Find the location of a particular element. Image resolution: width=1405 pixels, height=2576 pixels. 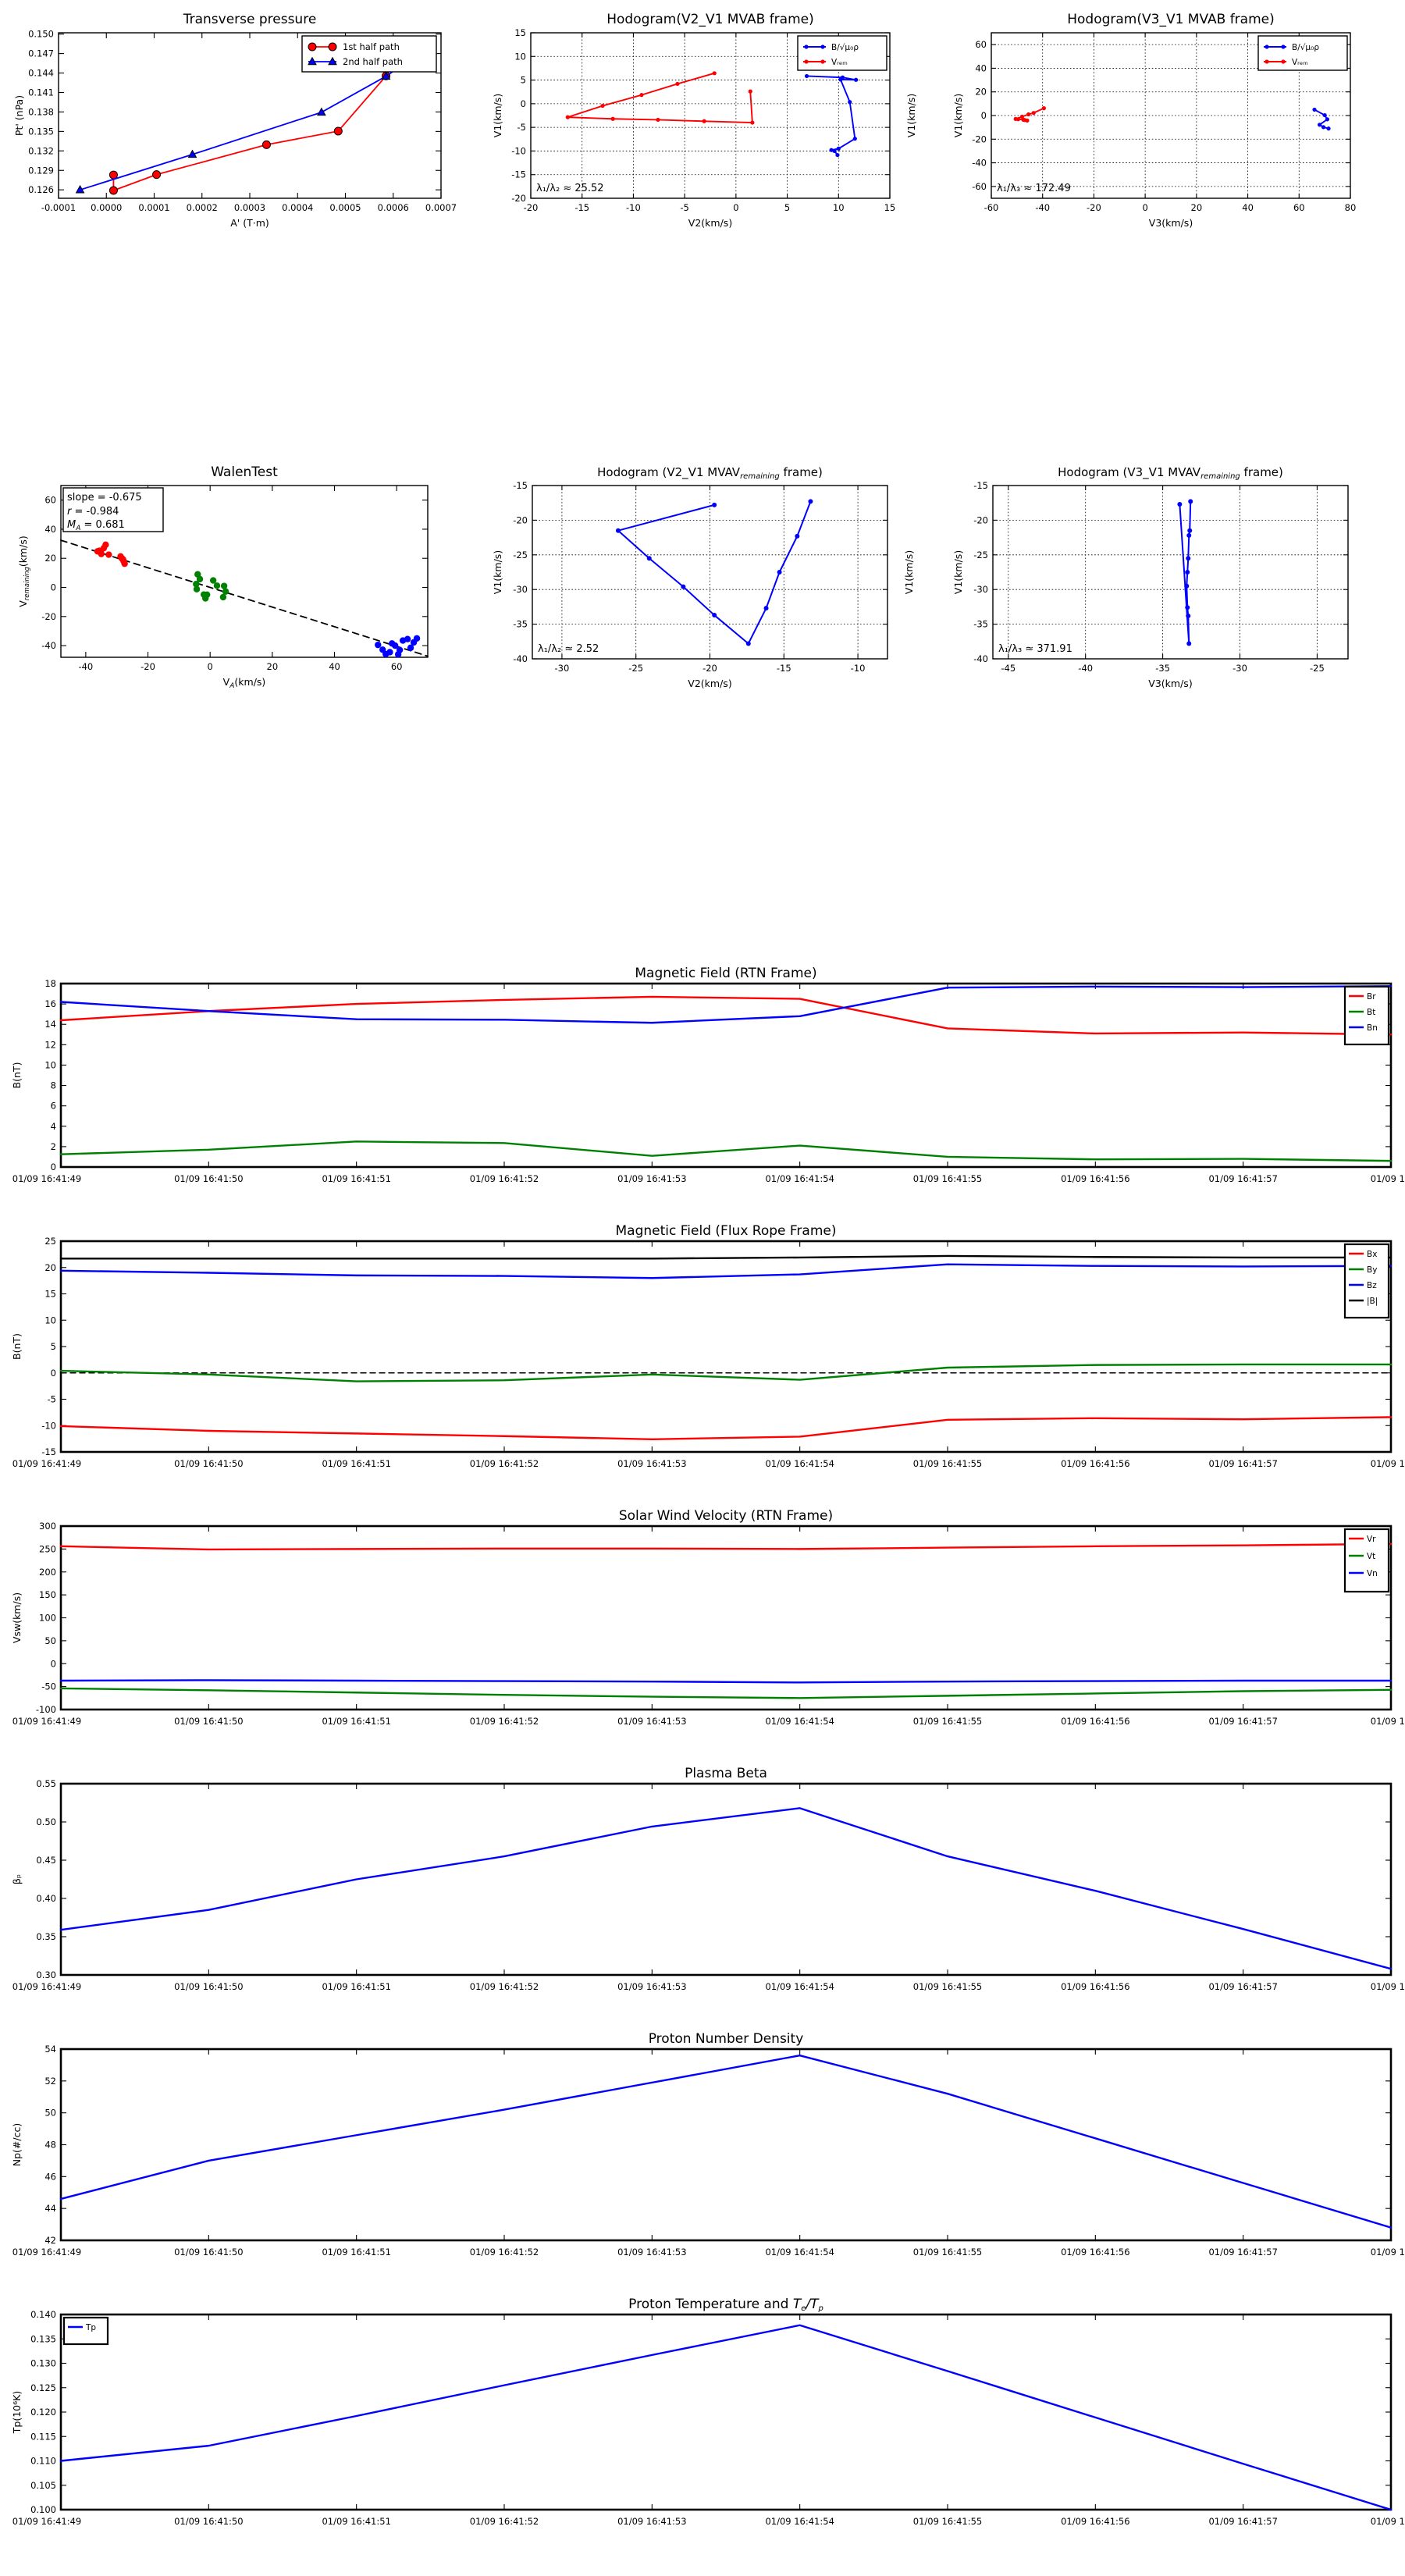

x-tick-label: 01/09 16:41:56 is located at coordinates (1095, 1463).